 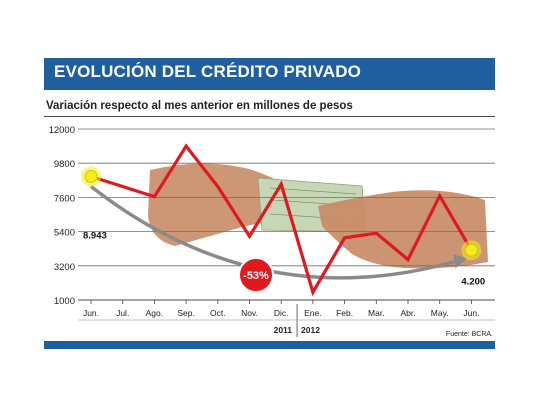 What do you see at coordinates (471, 250) in the screenshot?
I see `end-marker` at bounding box center [471, 250].